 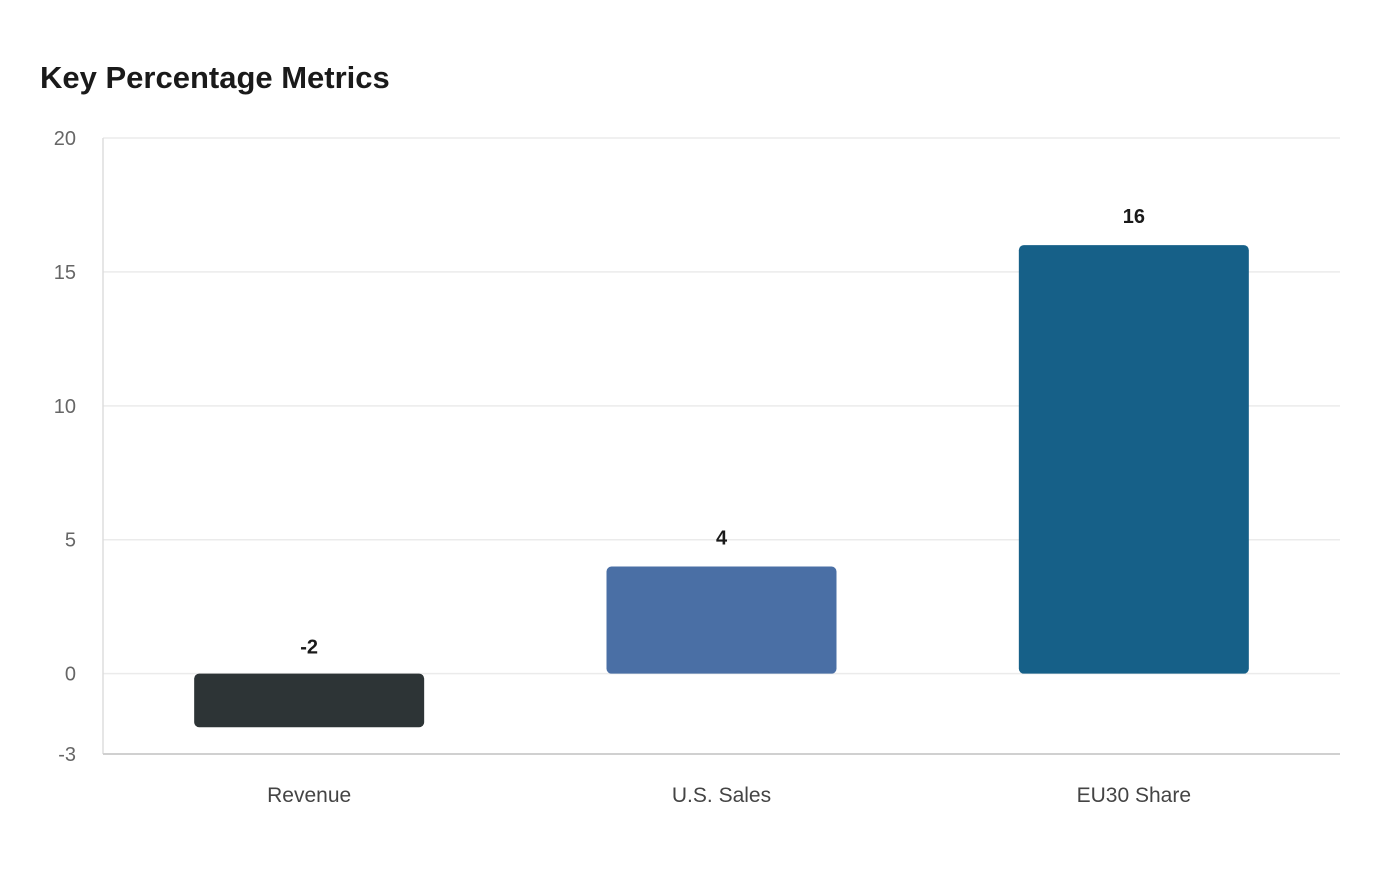 I want to click on bar-u-s-sales, so click(x=721, y=620).